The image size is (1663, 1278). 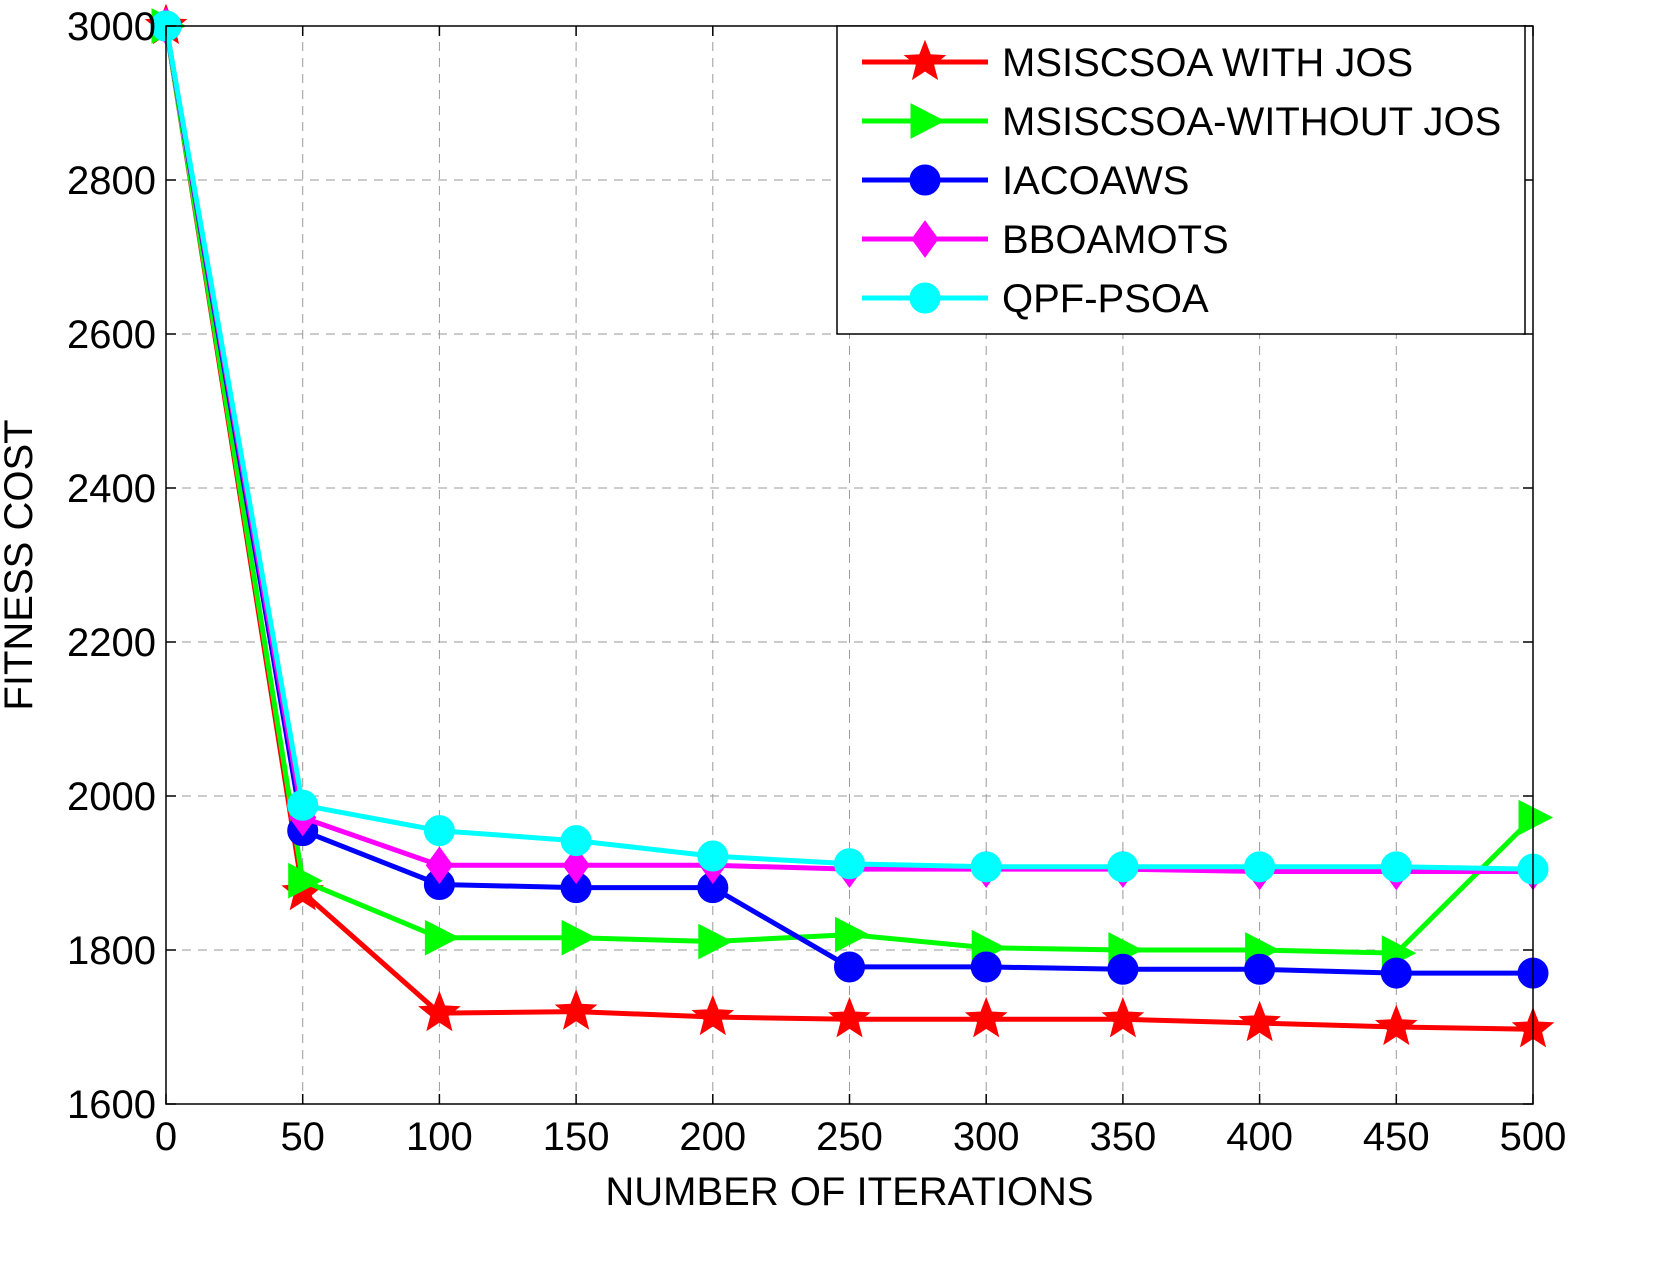 I want to click on y-tick-label: 2200, so click(x=111, y=643).